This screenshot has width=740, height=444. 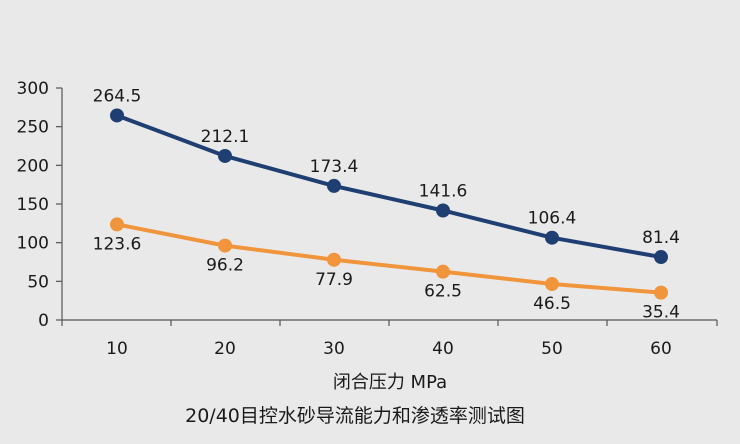 I want to click on y-tick-label: 200, so click(x=33, y=166).